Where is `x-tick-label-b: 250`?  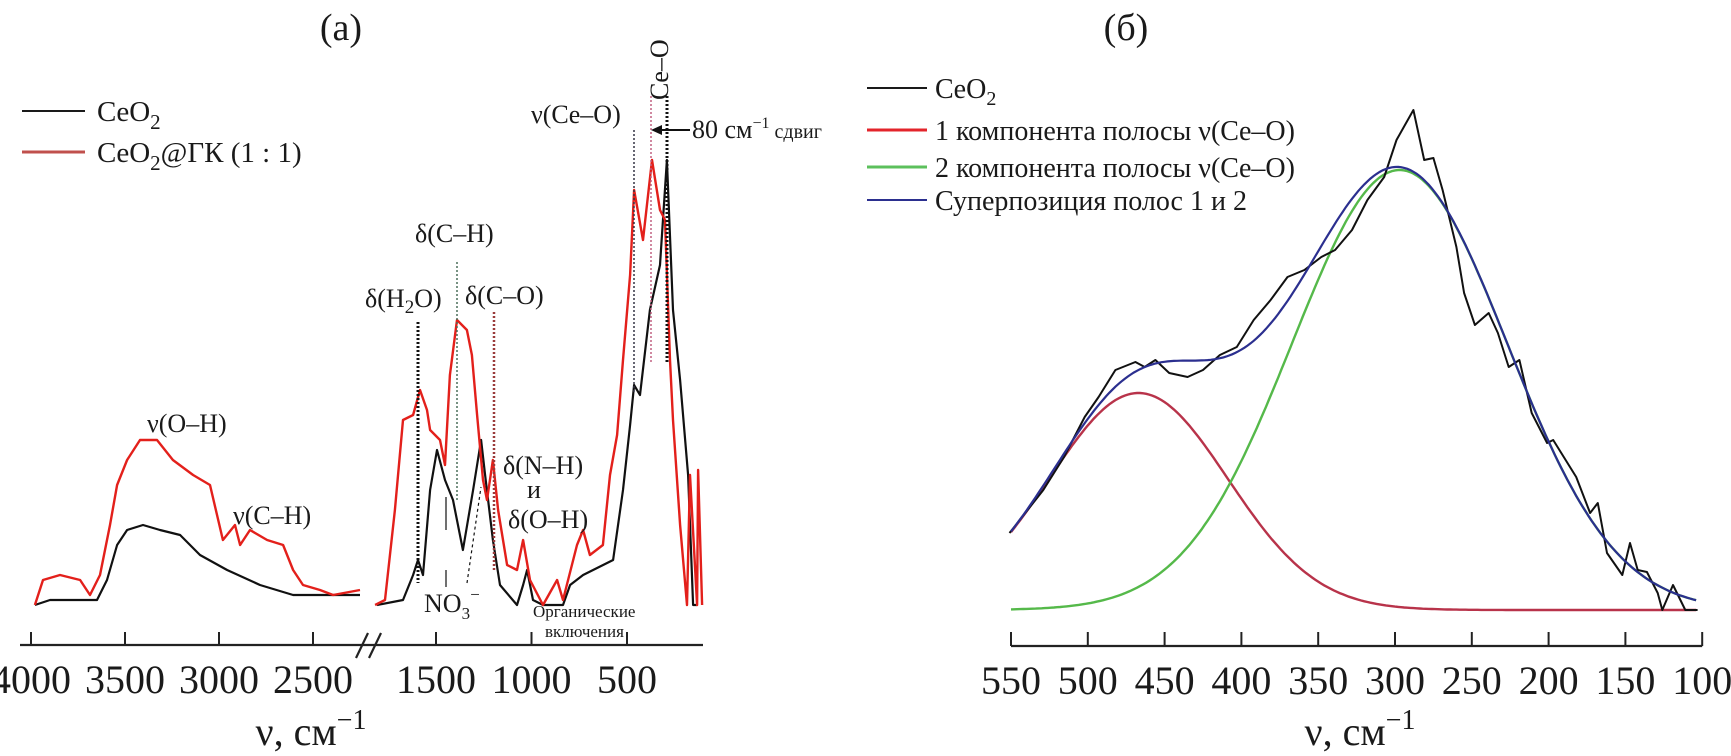 x-tick-label-b: 250 is located at coordinates (1472, 680).